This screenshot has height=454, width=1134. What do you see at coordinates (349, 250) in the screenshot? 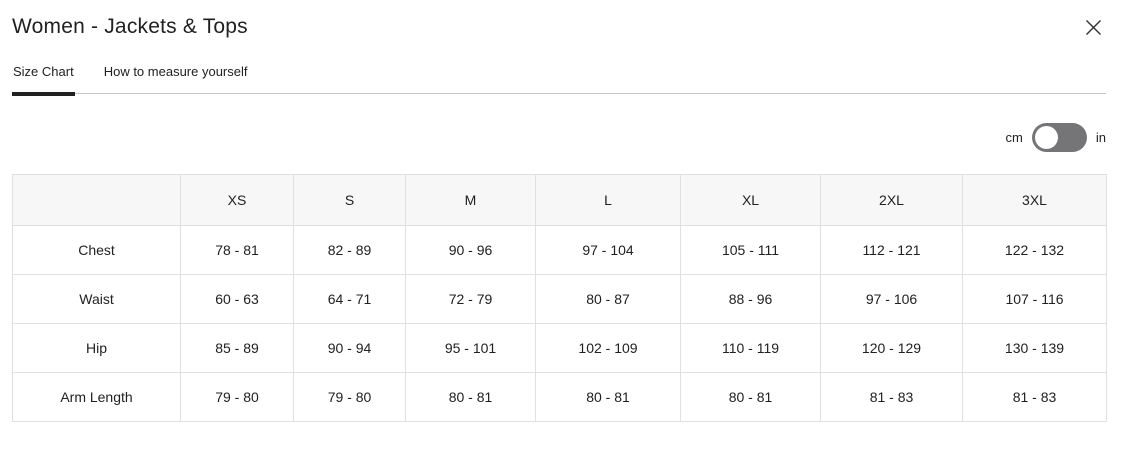
I see `size-value-cell: 82 - 89` at bounding box center [349, 250].